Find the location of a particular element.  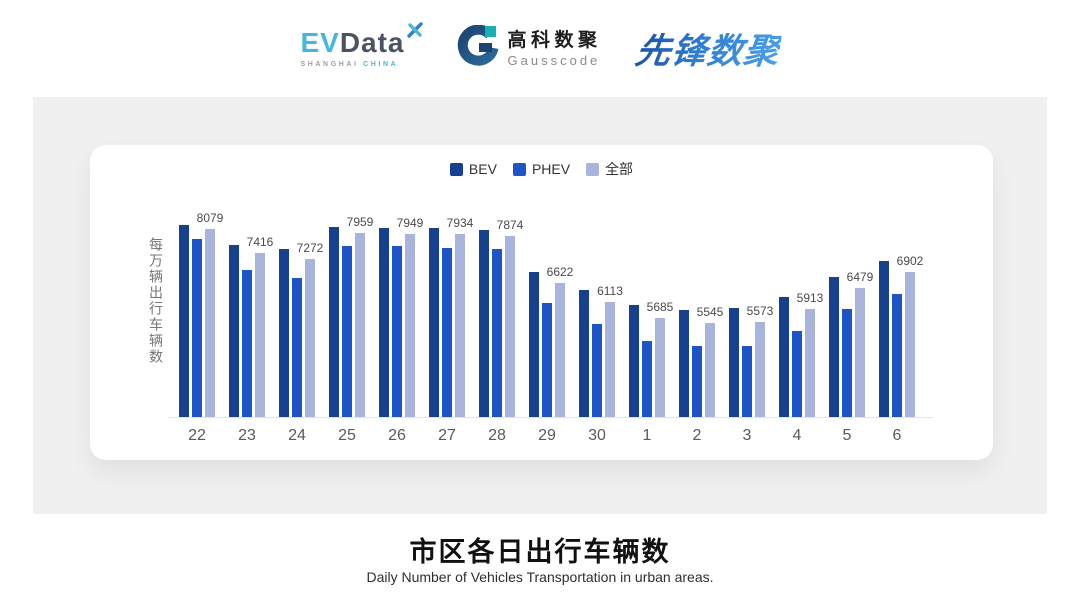

bar-group: 7272 is located at coordinates (301, 329).